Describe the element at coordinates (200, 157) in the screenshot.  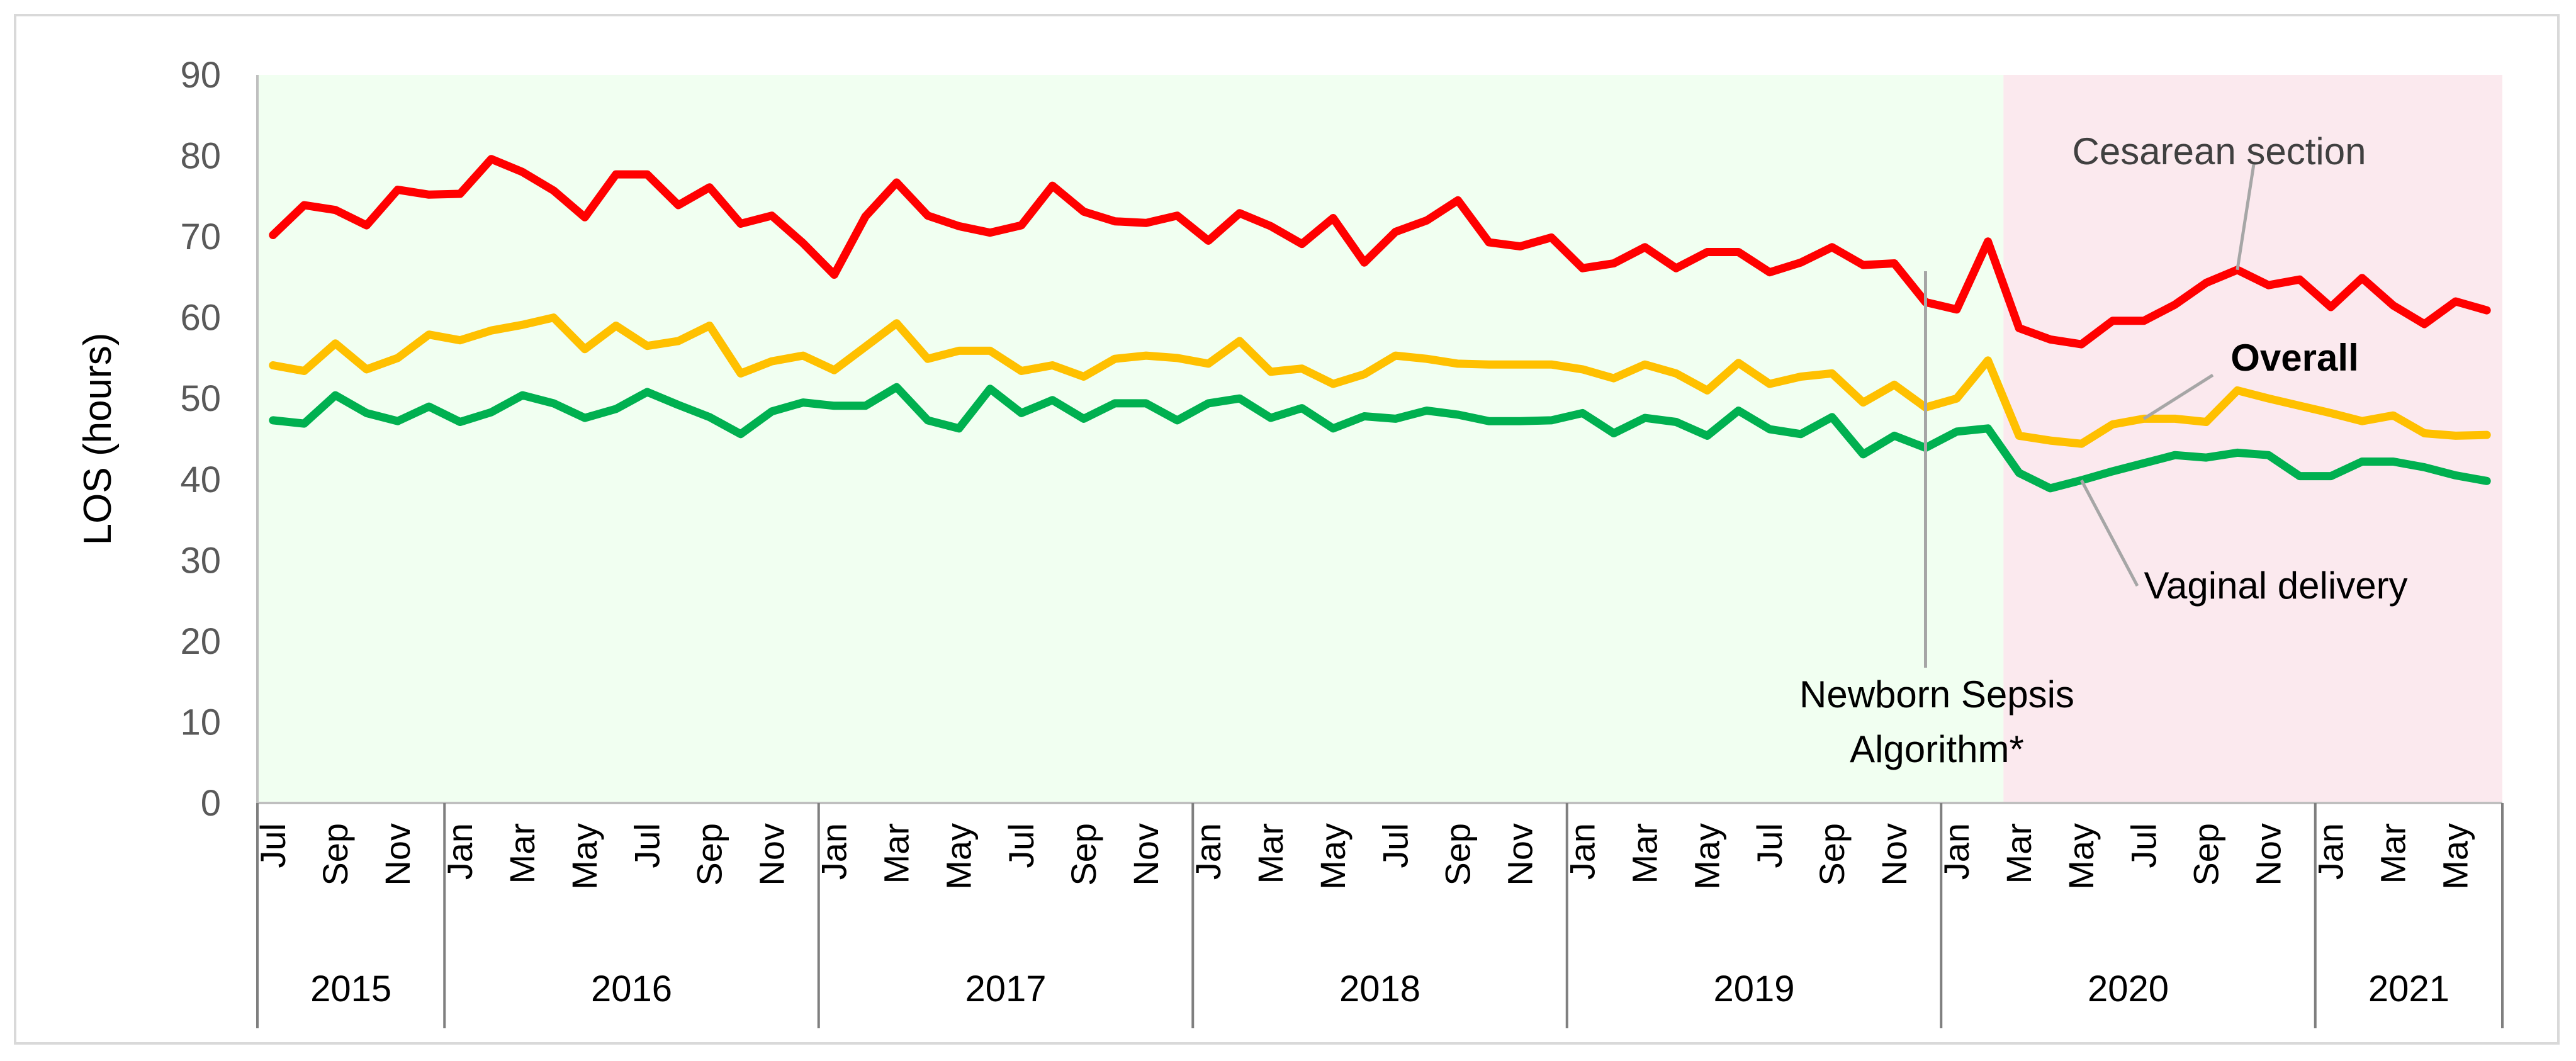
I see `y-tick-label: 80` at that location.